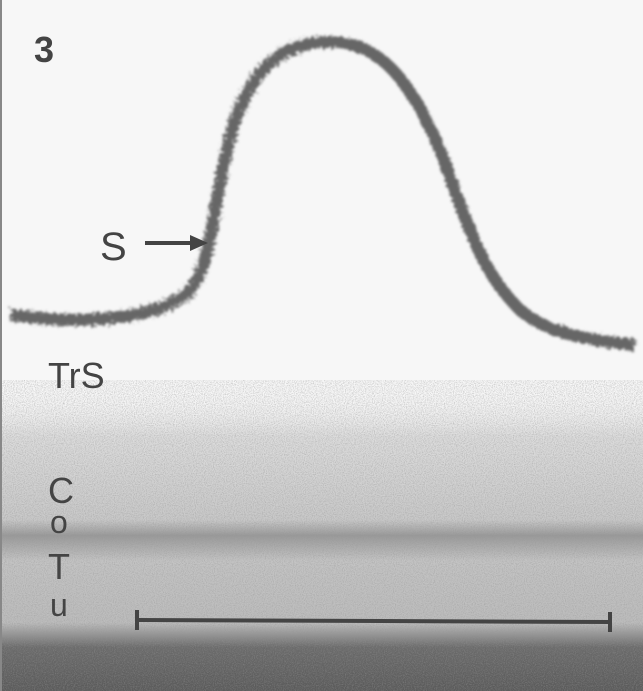  Describe the element at coordinates (59, 605) in the screenshot. I see `label-cotu-letter: u` at that location.